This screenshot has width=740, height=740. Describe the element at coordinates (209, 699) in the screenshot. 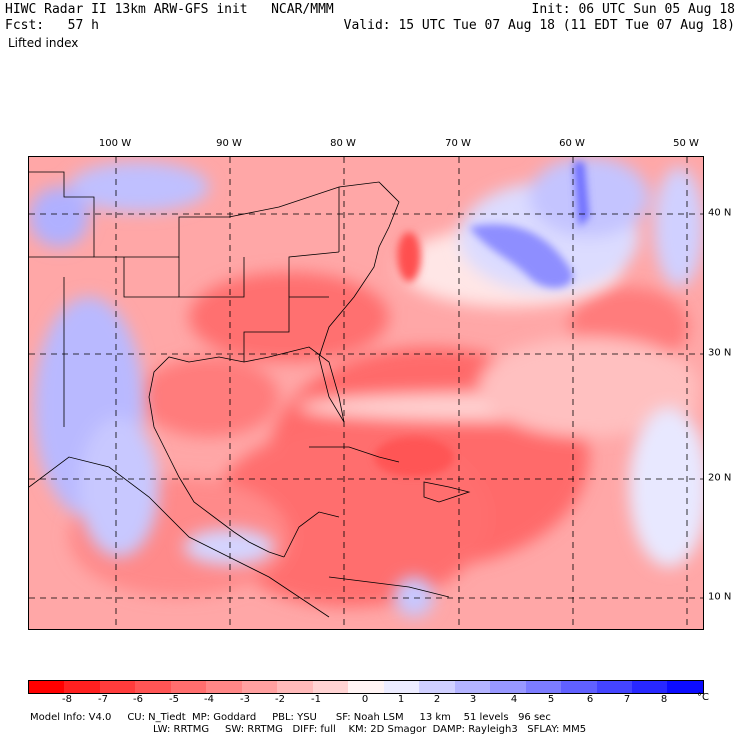

I see `colorbar-tick: -4` at that location.